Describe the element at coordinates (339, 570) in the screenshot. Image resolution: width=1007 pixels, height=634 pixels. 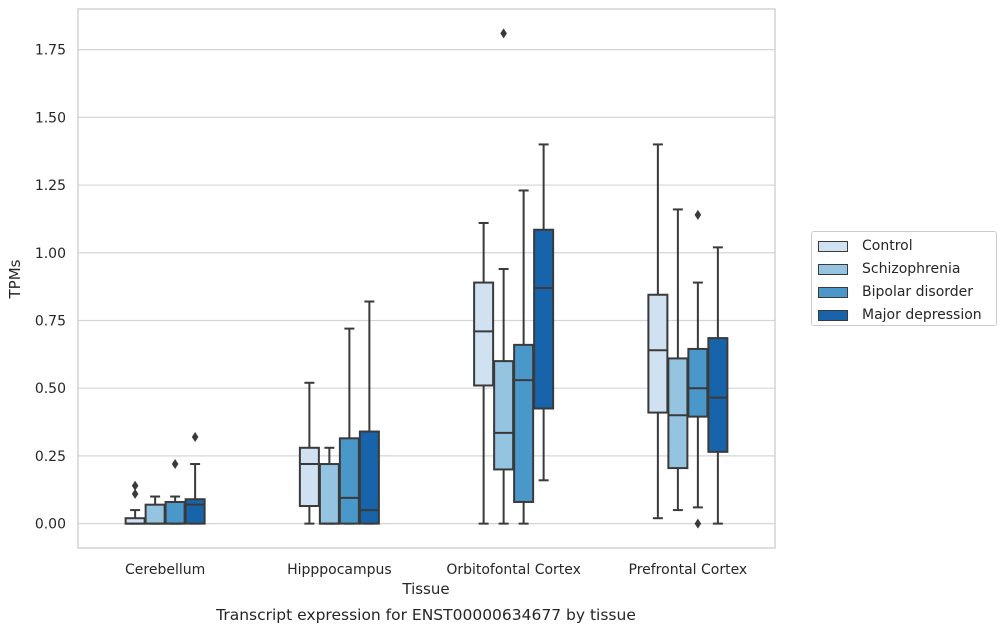
I see `x-tick-label: Hipppocampus` at that location.